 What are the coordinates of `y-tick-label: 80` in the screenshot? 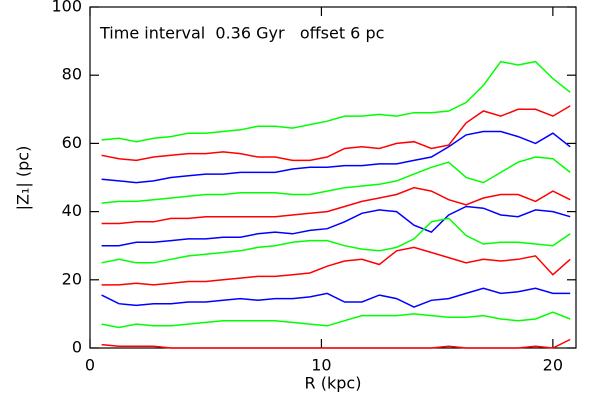 It's located at (72, 74).